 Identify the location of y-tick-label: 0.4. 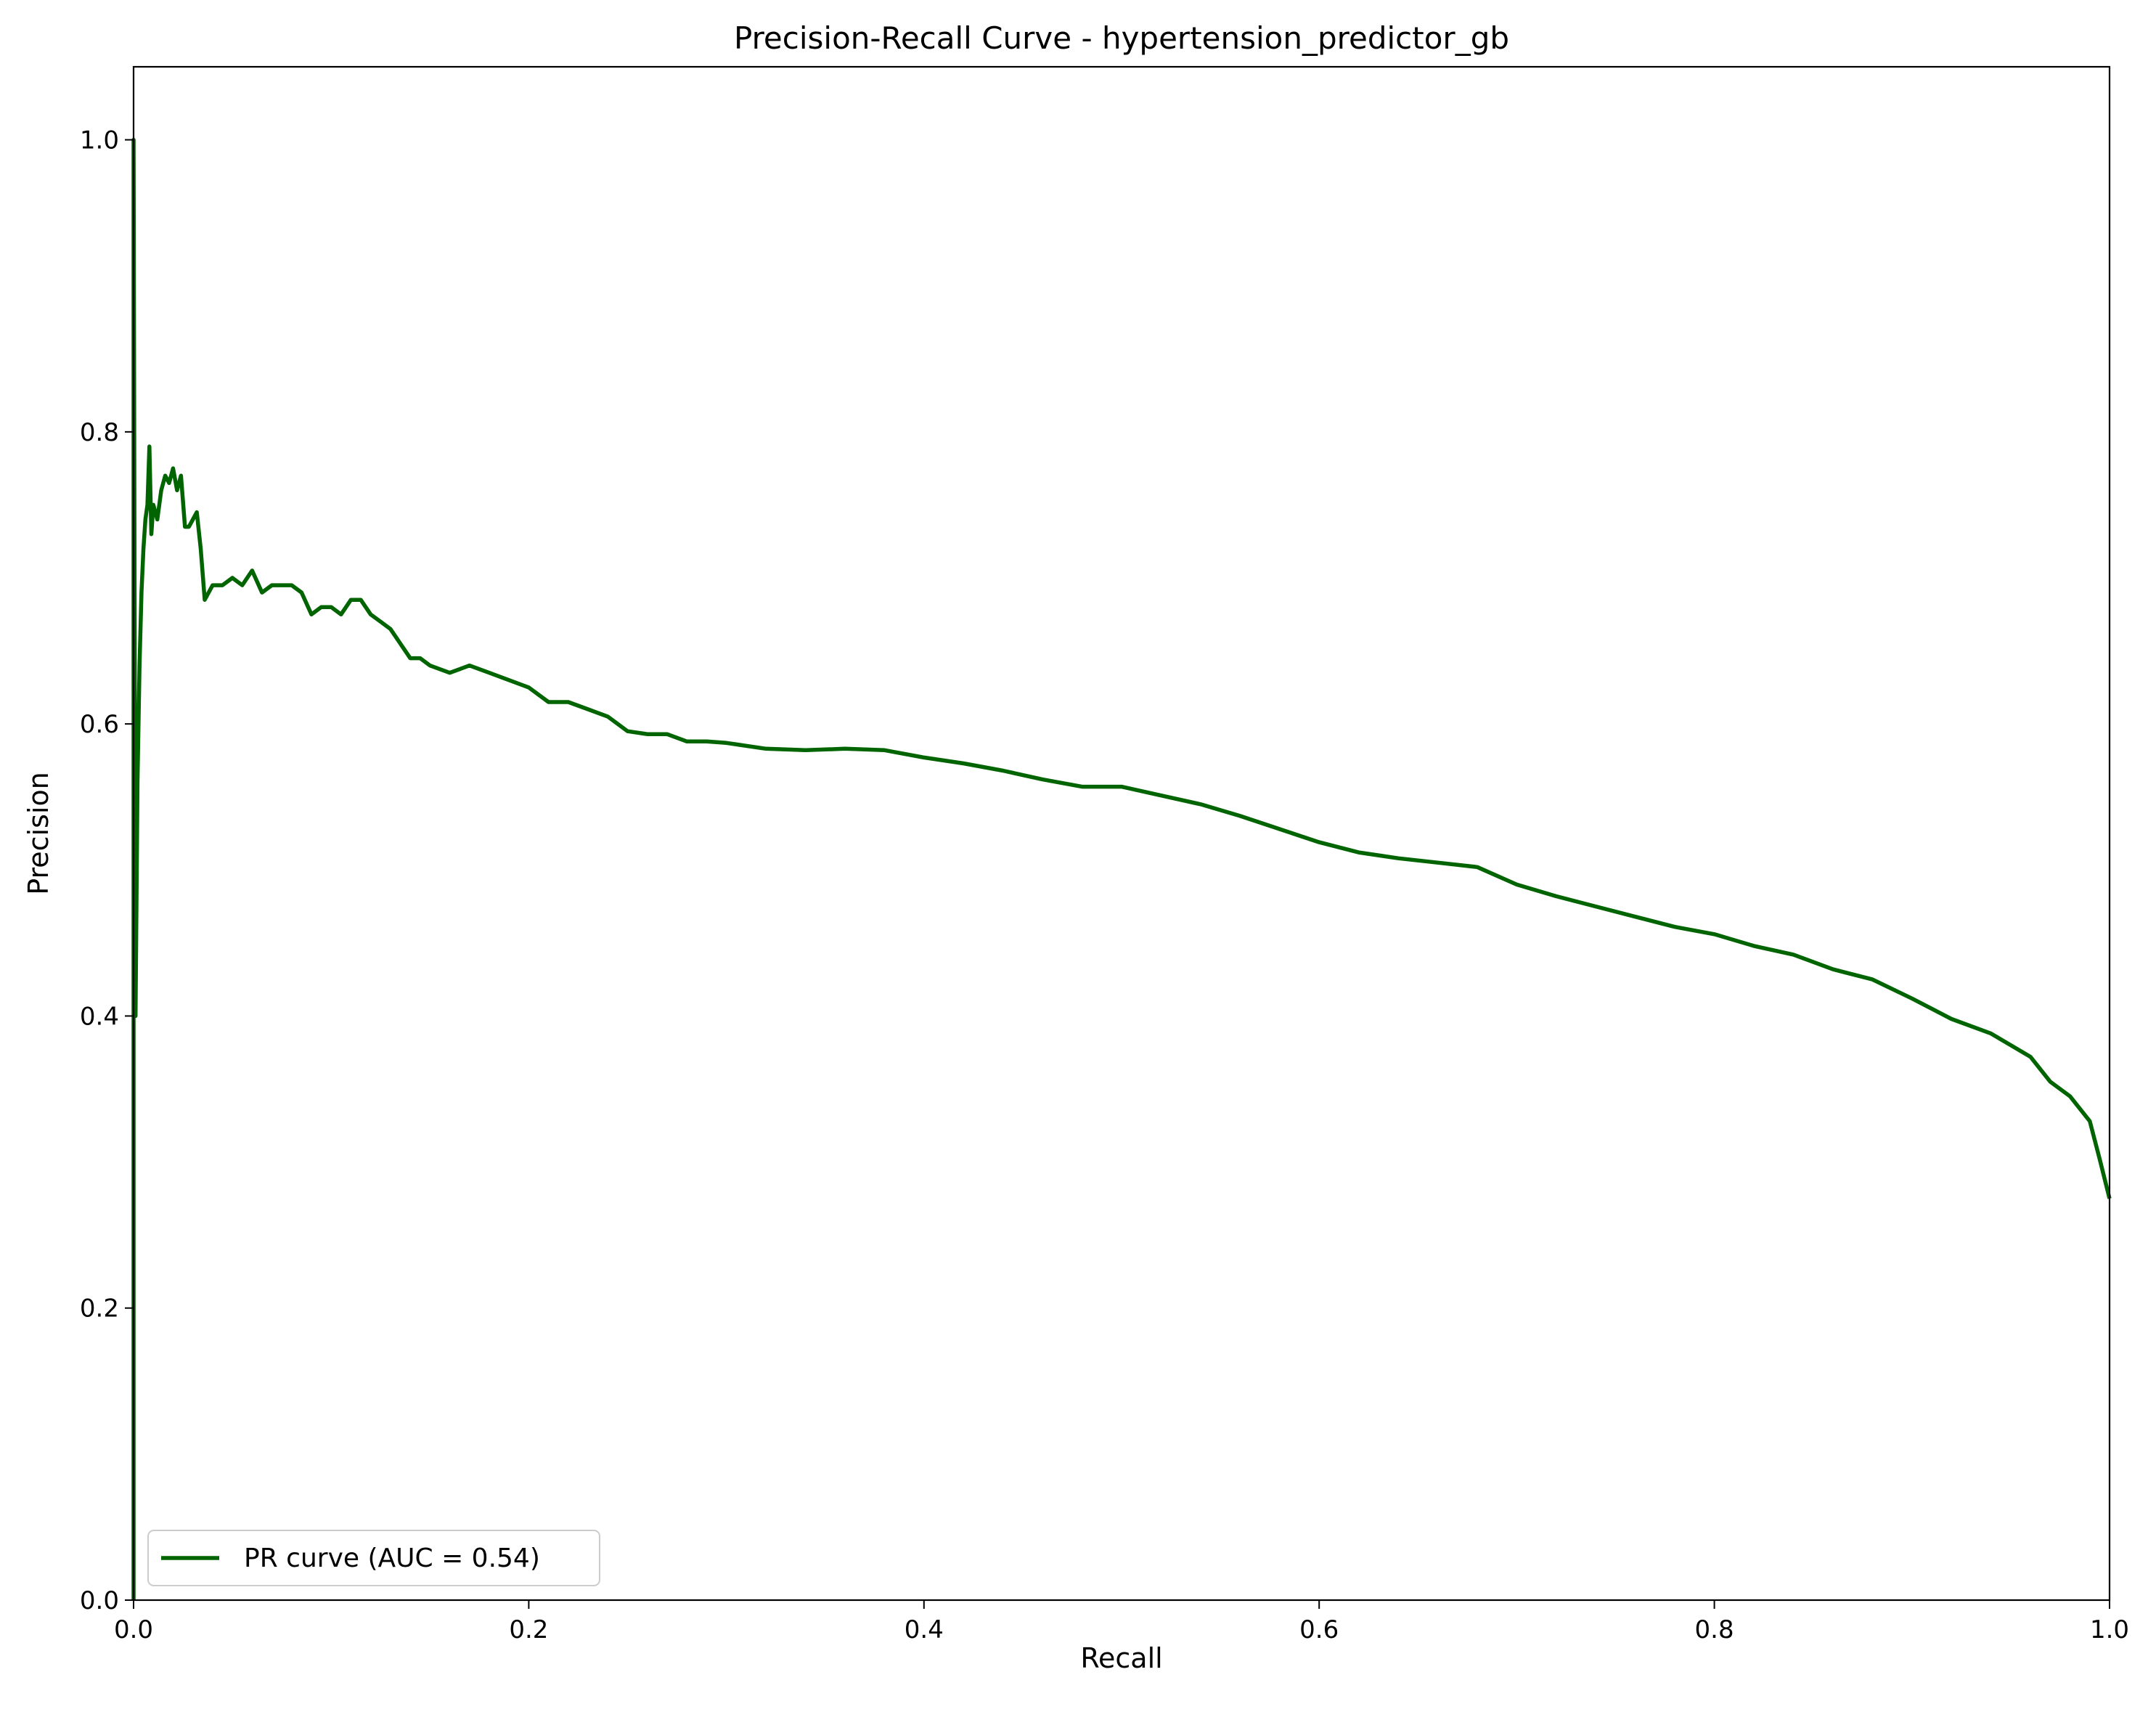
(100, 1016).